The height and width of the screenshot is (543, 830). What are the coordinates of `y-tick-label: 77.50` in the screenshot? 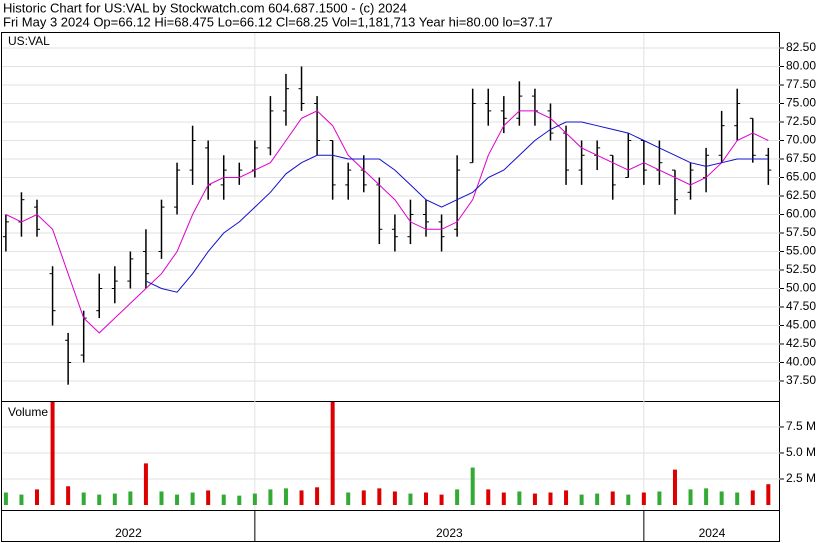 It's located at (801, 84).